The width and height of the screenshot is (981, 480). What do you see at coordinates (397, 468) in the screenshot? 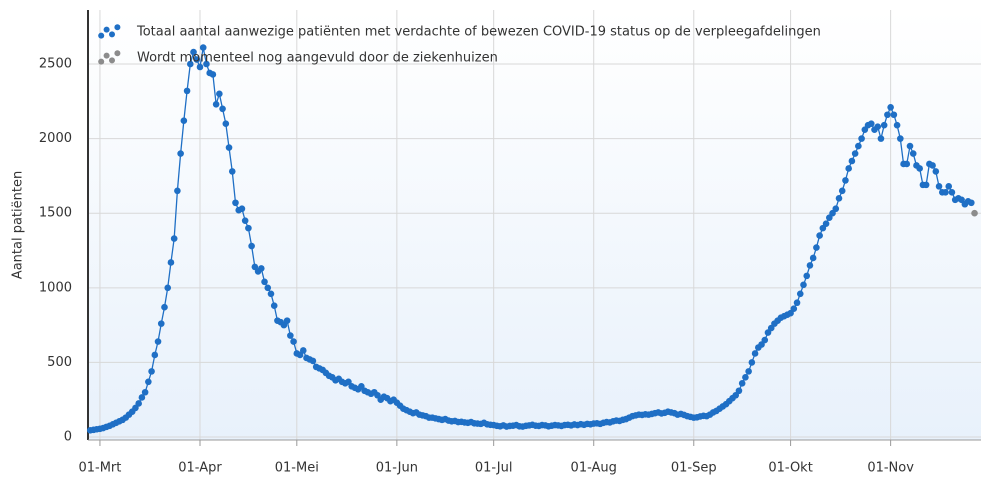
I see `x-tick-label: 01-Jun` at bounding box center [397, 468].